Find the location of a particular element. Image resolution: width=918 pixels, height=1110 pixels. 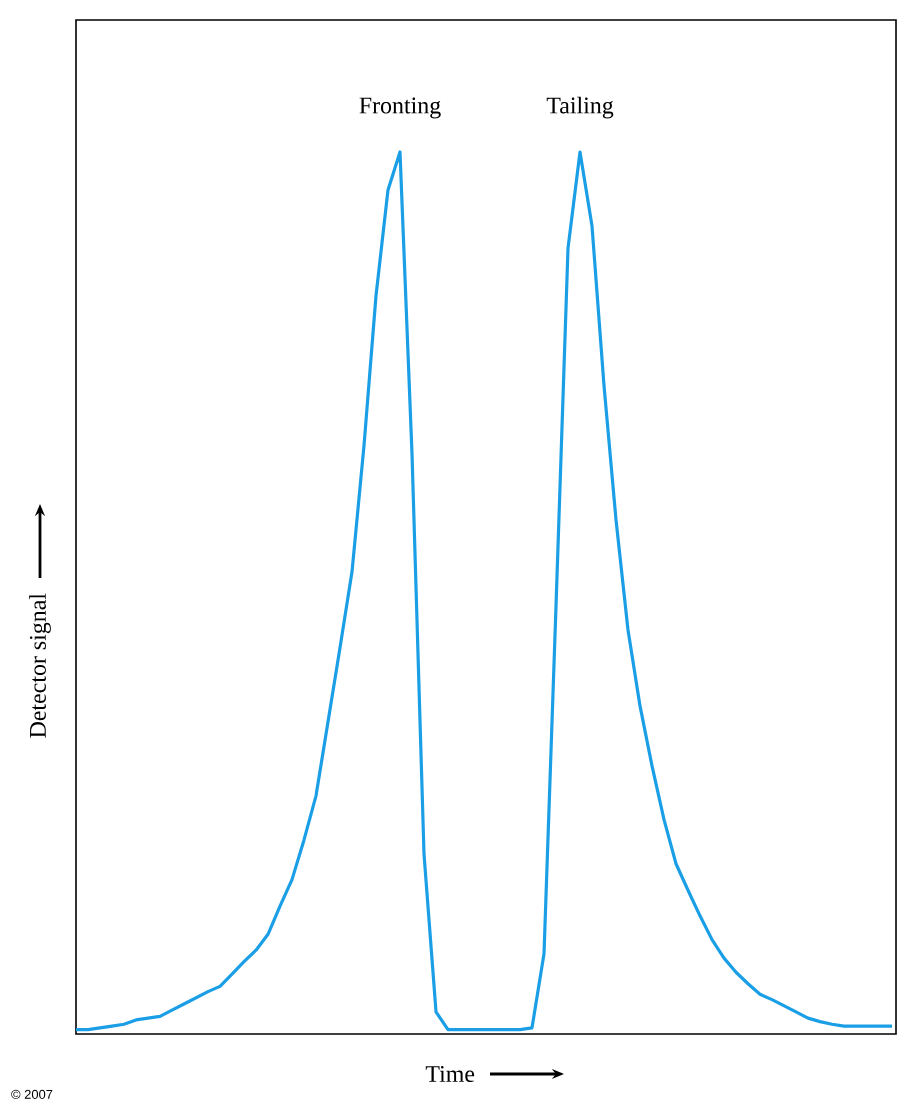

text: Tailing is located at coordinates (580, 107).